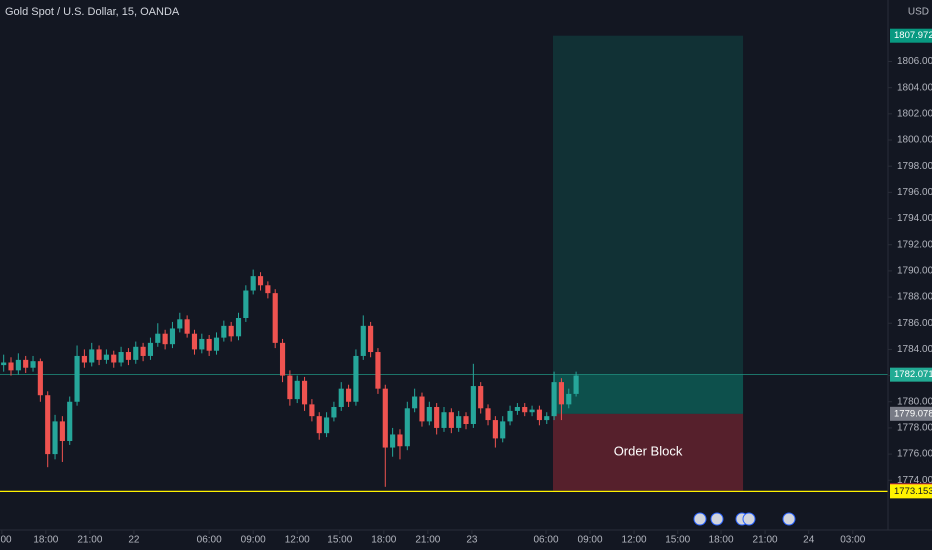  I want to click on currency-unit: USD, so click(918, 12).